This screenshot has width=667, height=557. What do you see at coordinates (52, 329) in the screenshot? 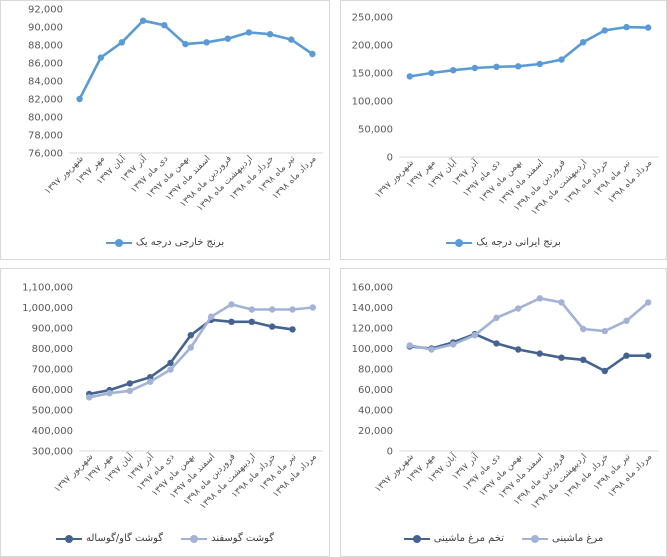
I see `y-tick-label: 900,000` at bounding box center [52, 329].